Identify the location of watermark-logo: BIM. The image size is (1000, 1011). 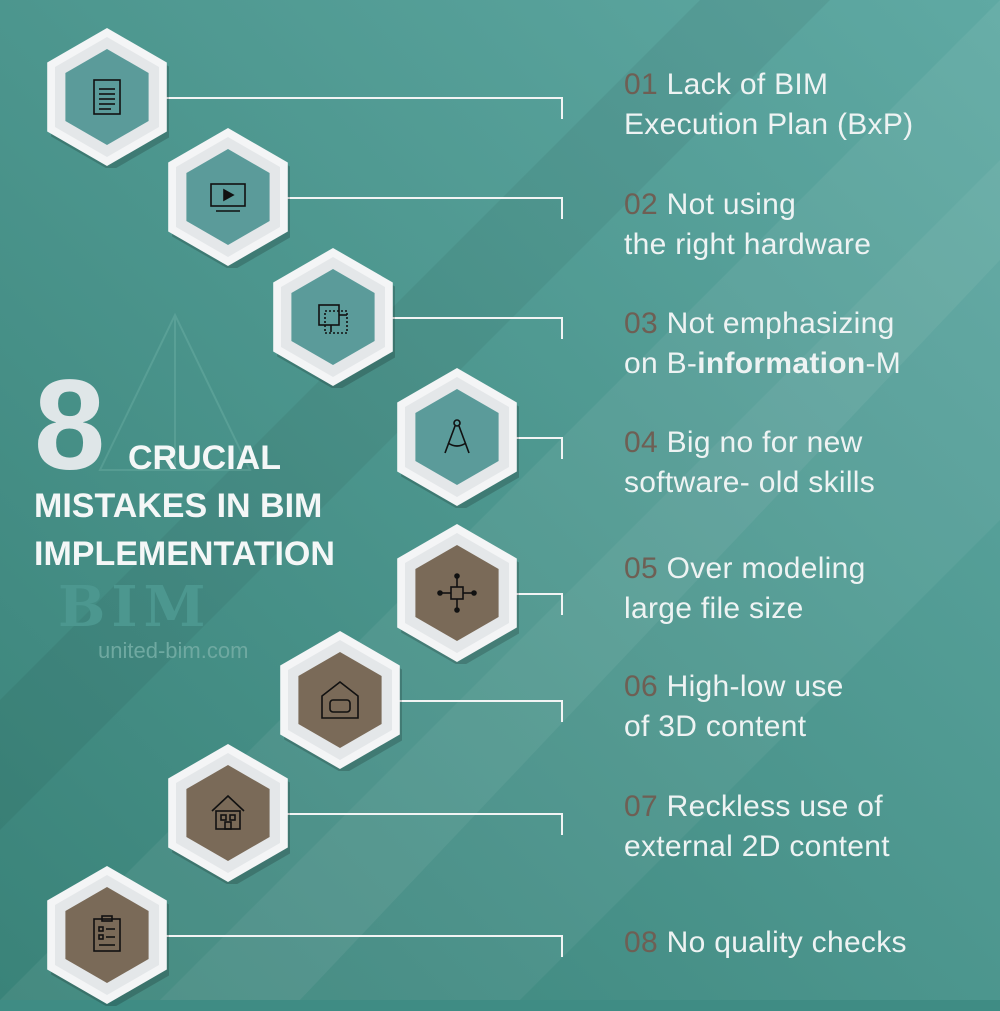
(135, 607).